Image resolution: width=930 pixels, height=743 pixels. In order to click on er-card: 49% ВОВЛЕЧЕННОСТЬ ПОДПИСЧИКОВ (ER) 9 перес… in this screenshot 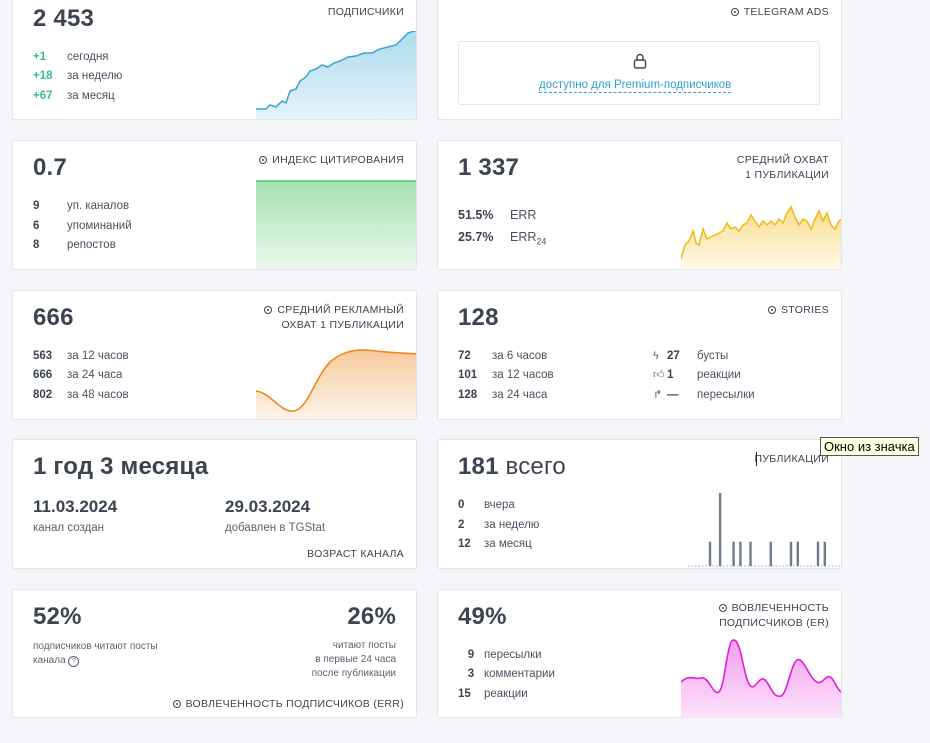, I will do `click(639, 653)`.